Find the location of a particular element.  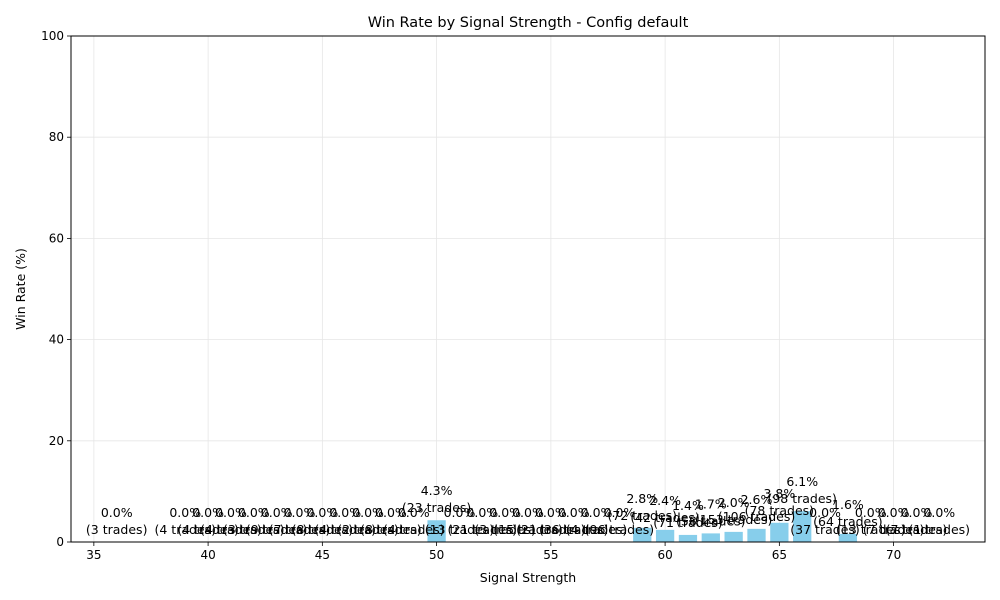

bar-value-label: 1.4% is located at coordinates (688, 505).